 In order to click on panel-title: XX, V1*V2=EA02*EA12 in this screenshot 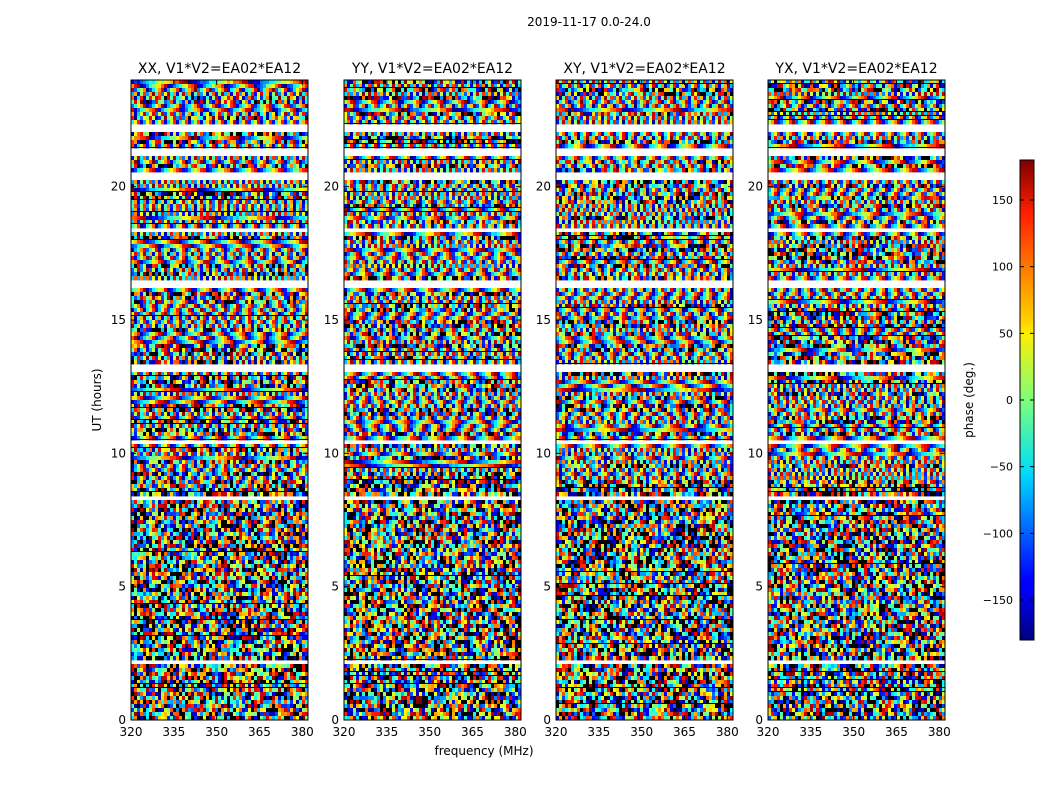, I will do `click(219, 69)`.